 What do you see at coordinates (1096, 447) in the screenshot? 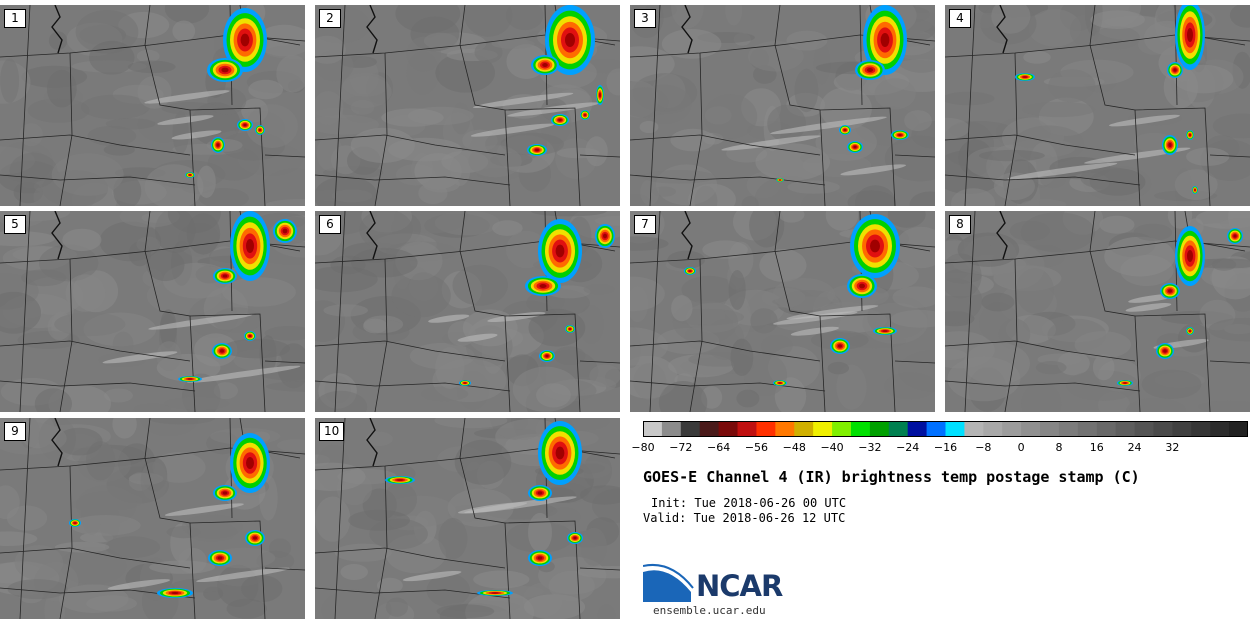
I see `colorbar-tick-label: 16` at bounding box center [1096, 447].